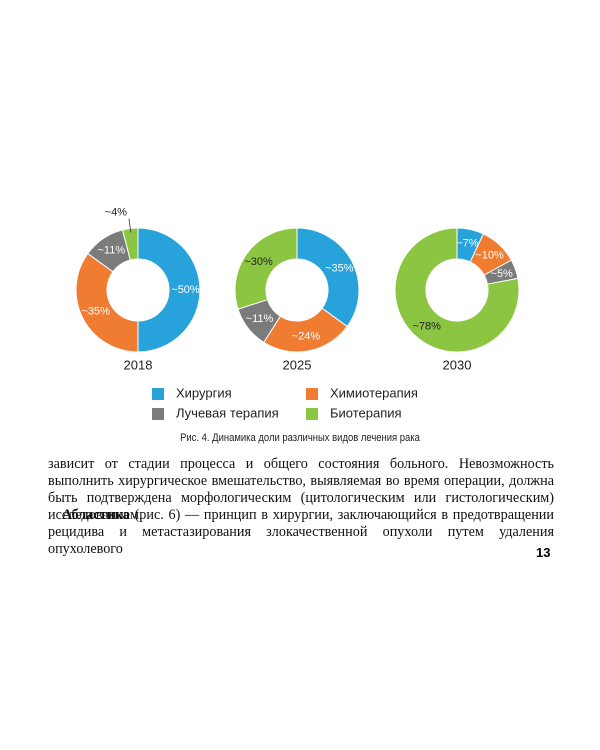 The image size is (600, 750). Describe the element at coordinates (297, 364) in the screenshot. I see `chart-year-label: 2025` at that location.